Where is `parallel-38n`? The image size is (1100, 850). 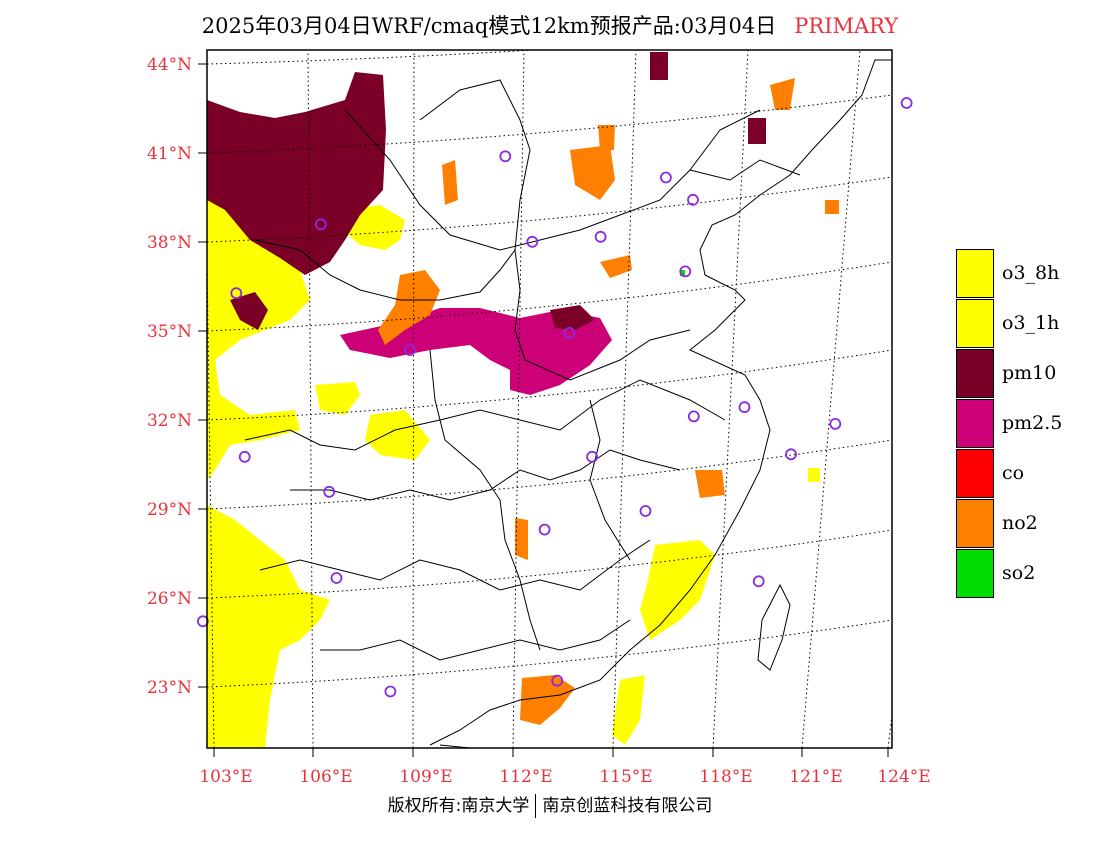
parallel-38n is located at coordinates (549, 209).